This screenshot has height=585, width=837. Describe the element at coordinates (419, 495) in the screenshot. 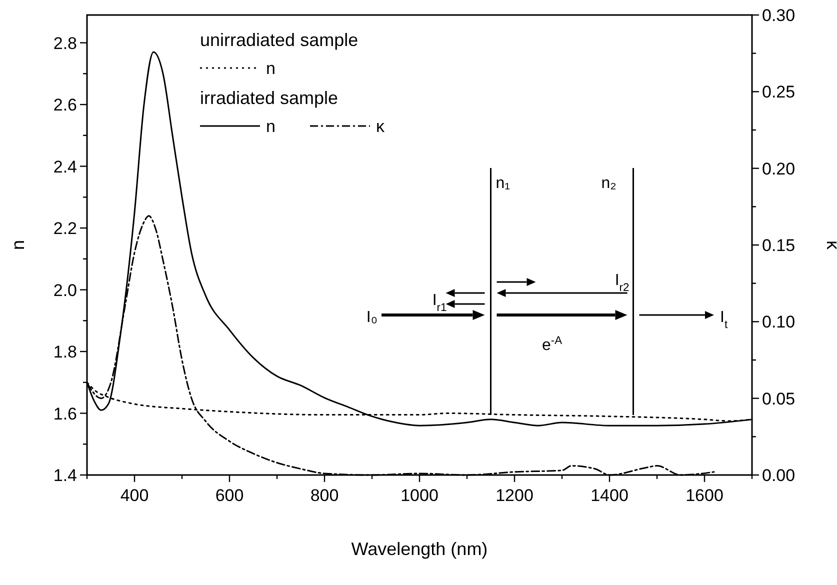

I see `x-tick-label: 1000` at that location.